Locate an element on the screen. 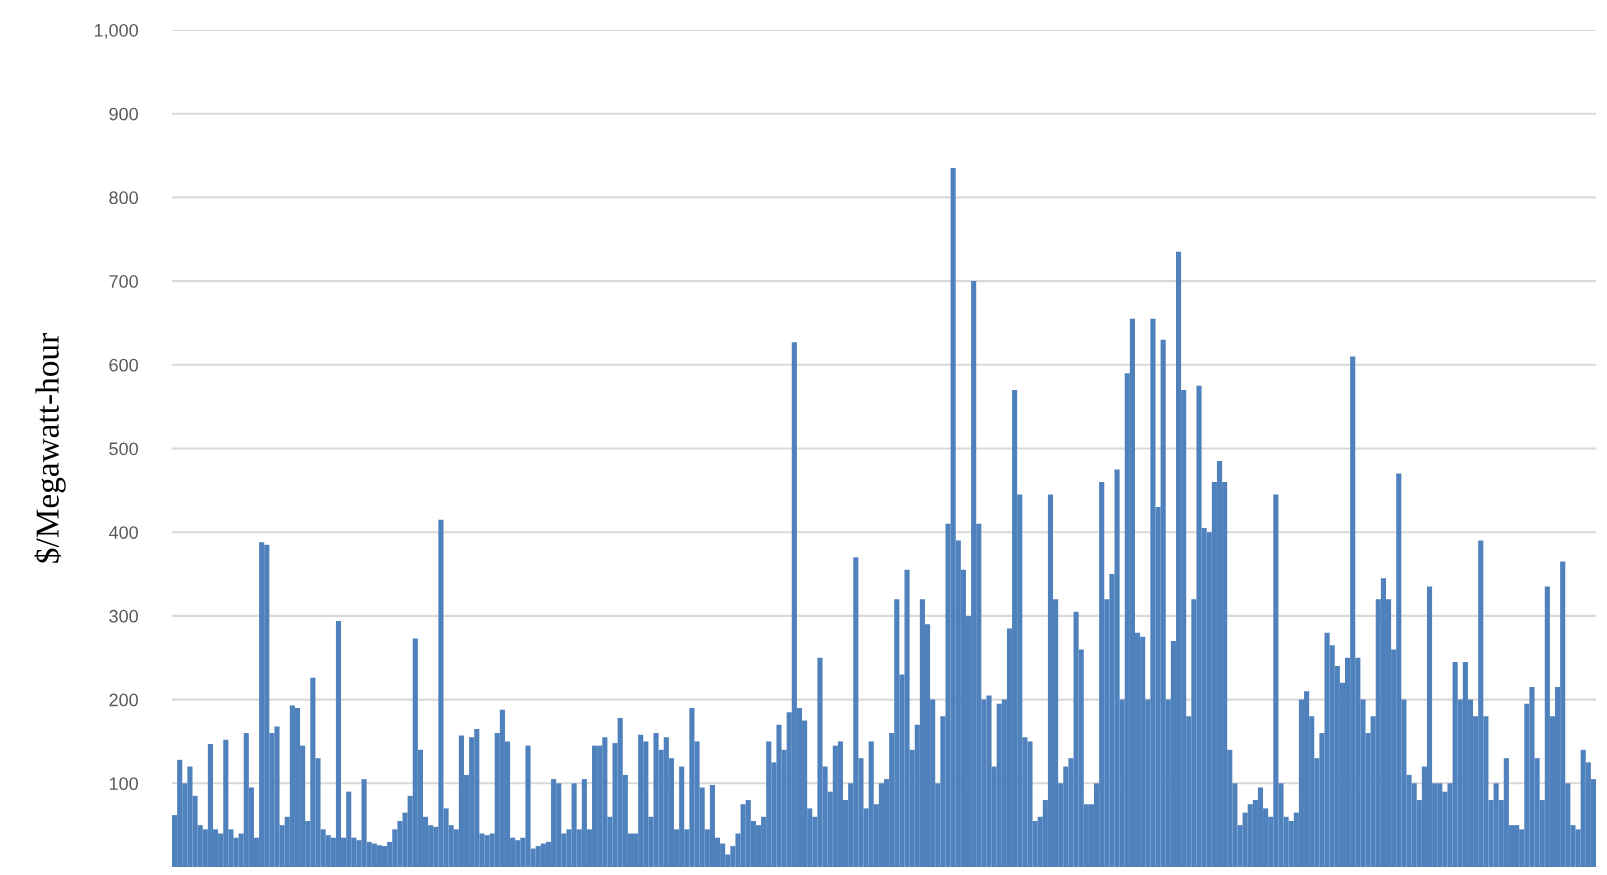  y-tick-label: 600 is located at coordinates (123, 365).